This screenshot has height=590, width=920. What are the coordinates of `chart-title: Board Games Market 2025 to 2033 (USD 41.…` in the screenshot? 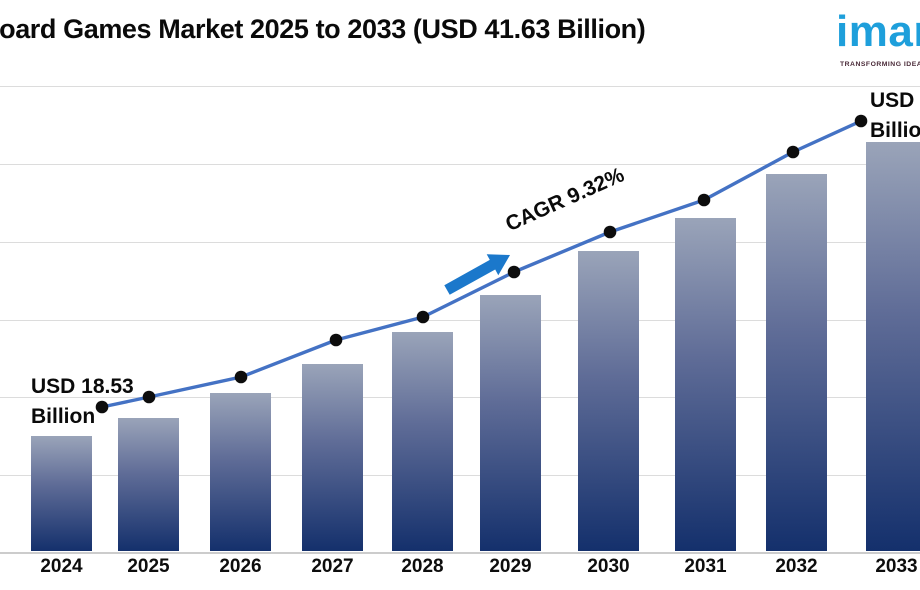 It's located at (323, 29).